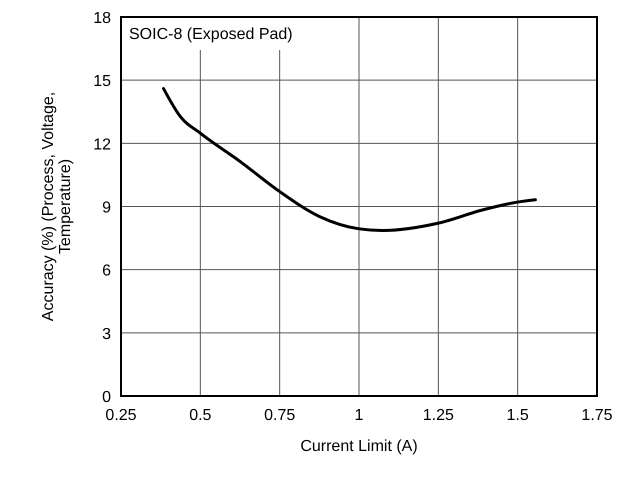  I want to click on y-tick-label: 6, so click(107, 271).